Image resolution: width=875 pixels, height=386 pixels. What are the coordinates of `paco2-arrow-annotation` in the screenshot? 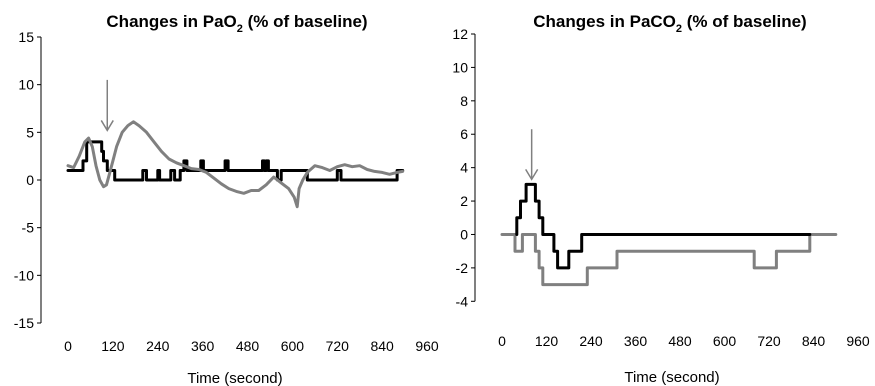 It's located at (532, 155).